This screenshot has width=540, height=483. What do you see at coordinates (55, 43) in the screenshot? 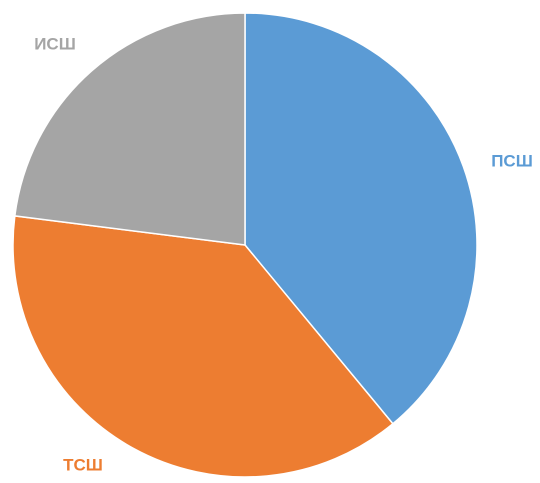
I see `slice-label: ИСШ` at bounding box center [55, 43].